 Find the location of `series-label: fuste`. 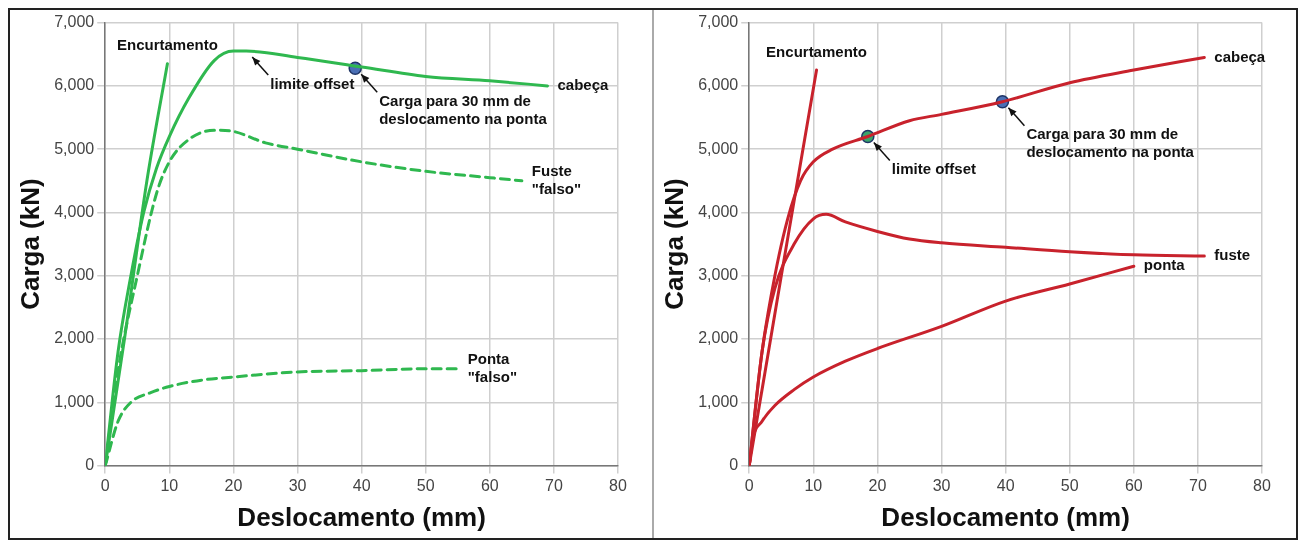

series-label: fuste is located at coordinates (1232, 255).